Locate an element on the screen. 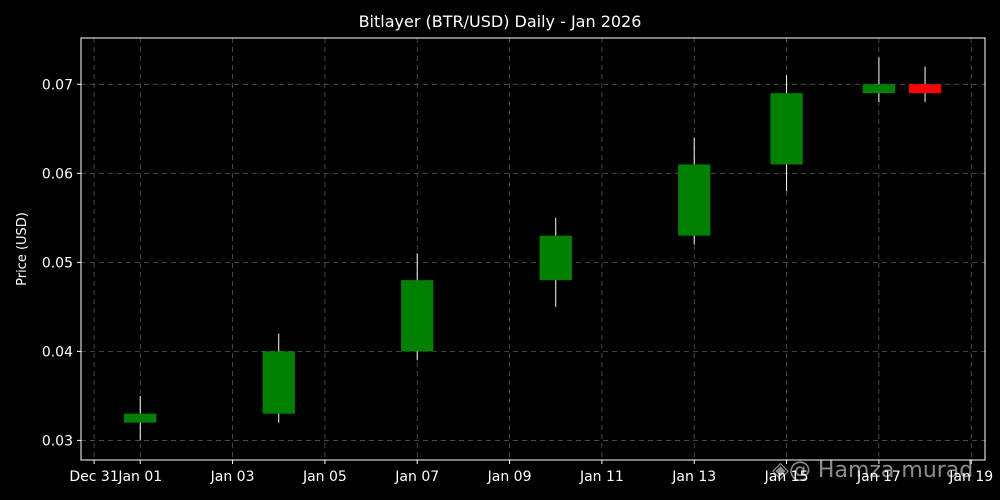 The height and width of the screenshot is (500, 1000). x-tick-label: Jan 15 is located at coordinates (786, 477).